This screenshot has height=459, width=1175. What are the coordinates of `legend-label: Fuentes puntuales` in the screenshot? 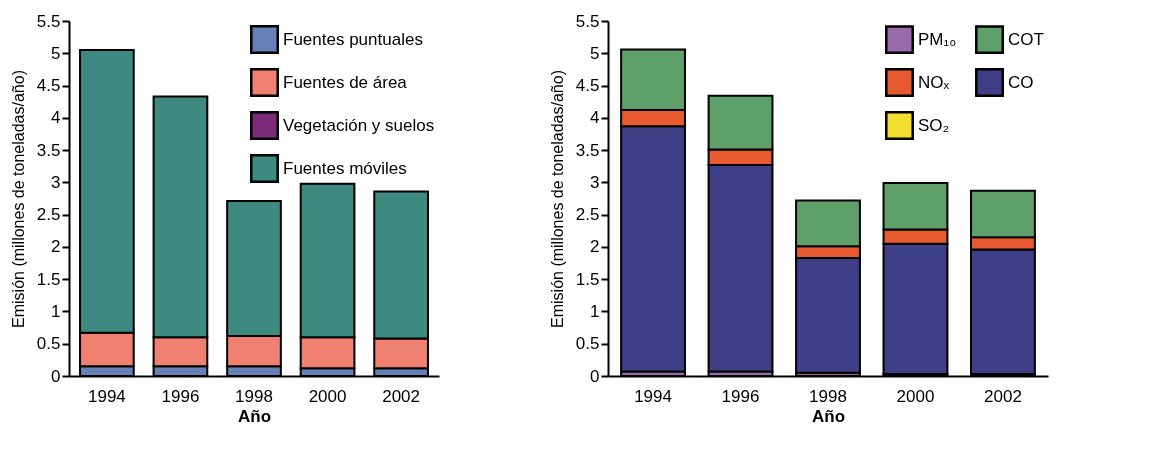 It's located at (353, 39).